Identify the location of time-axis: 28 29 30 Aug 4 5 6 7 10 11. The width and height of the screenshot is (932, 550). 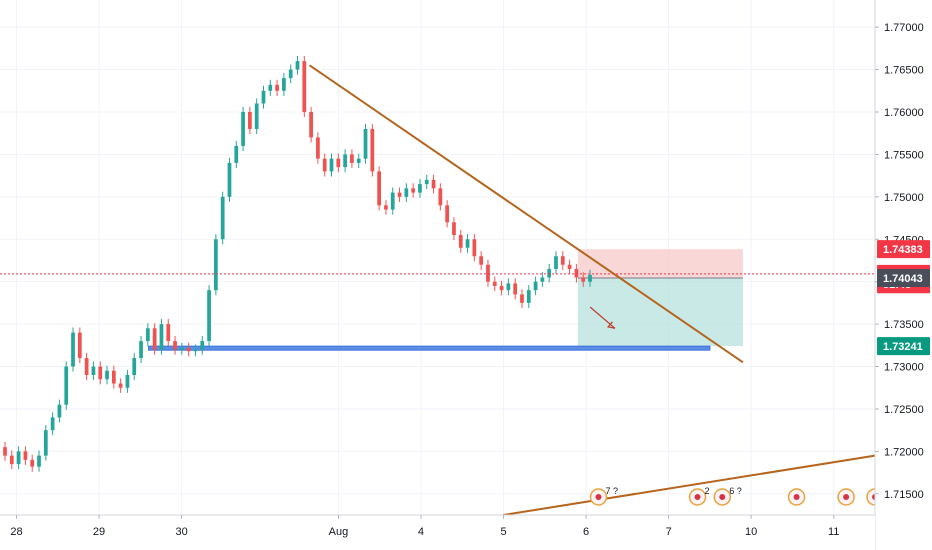
(437, 532).